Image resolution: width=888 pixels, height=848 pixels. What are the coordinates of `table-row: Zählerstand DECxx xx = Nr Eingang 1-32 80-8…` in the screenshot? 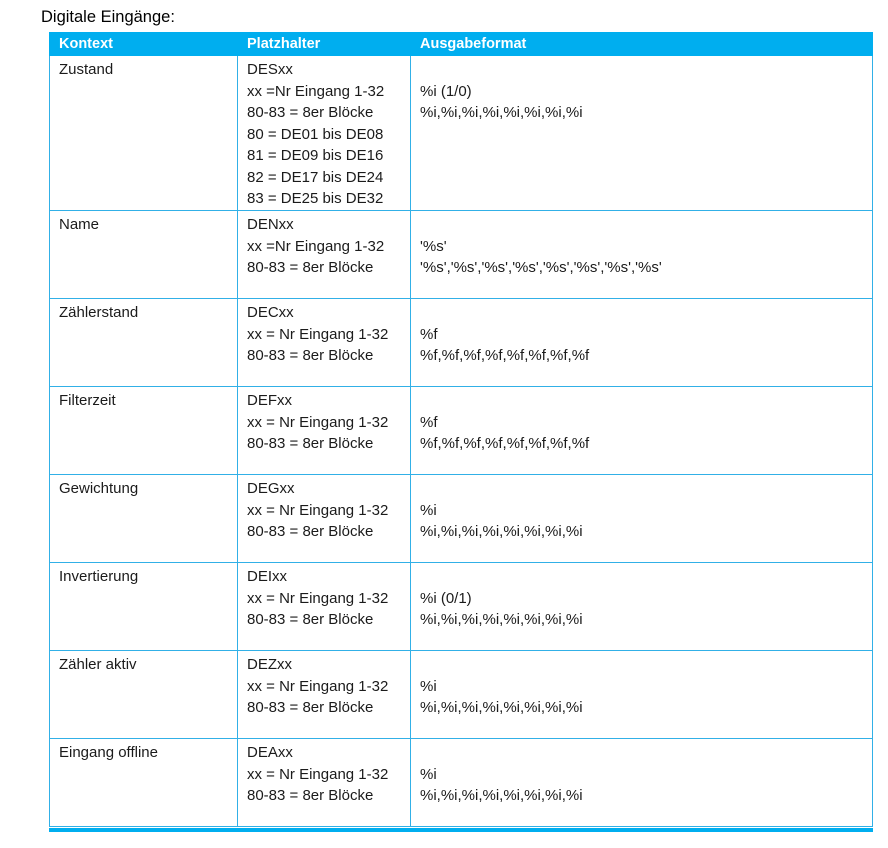 It's located at (461, 343).